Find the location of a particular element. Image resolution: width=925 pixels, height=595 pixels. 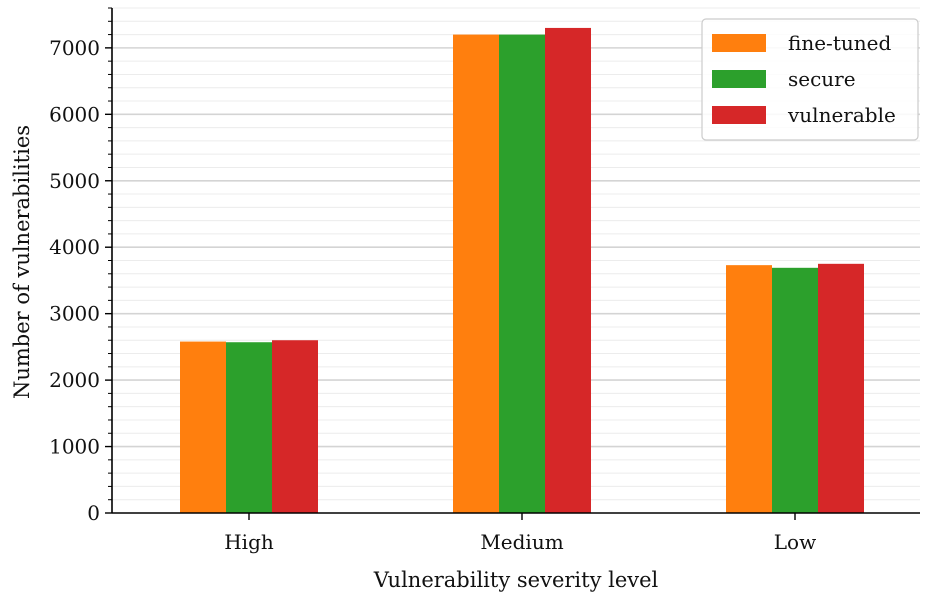

legend-swatch-secure is located at coordinates (739, 79).